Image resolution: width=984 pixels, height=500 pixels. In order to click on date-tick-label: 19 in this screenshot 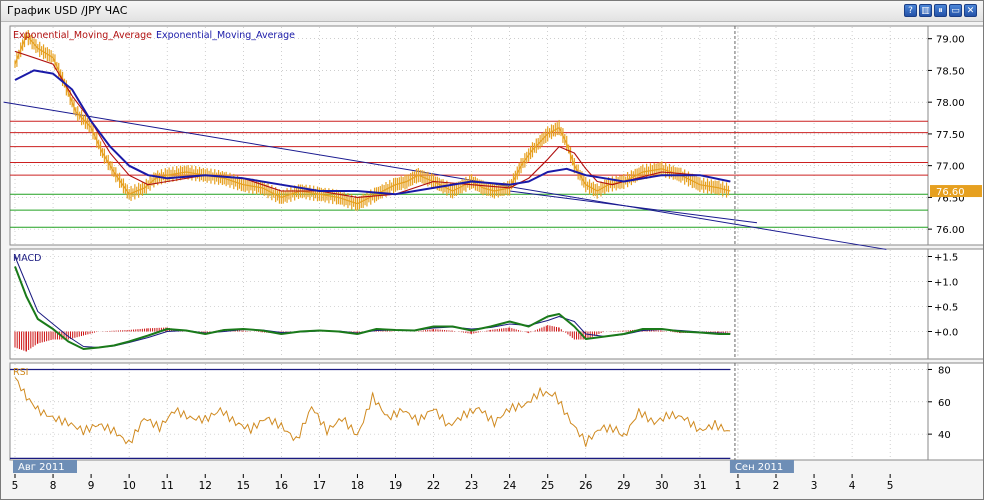, I will do `click(395, 486)`.